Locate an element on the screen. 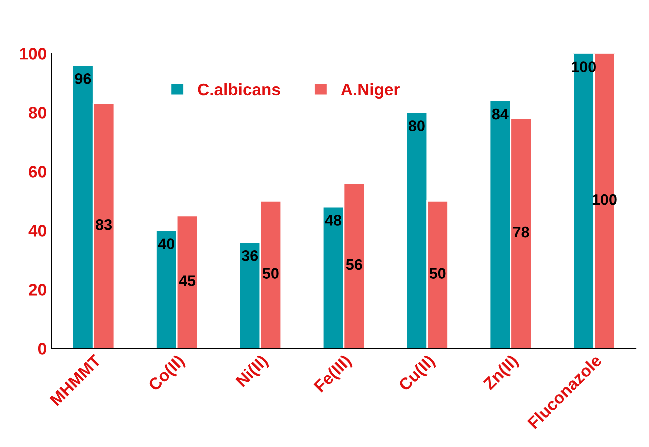  y-tick-label: 40 is located at coordinates (37, 231).